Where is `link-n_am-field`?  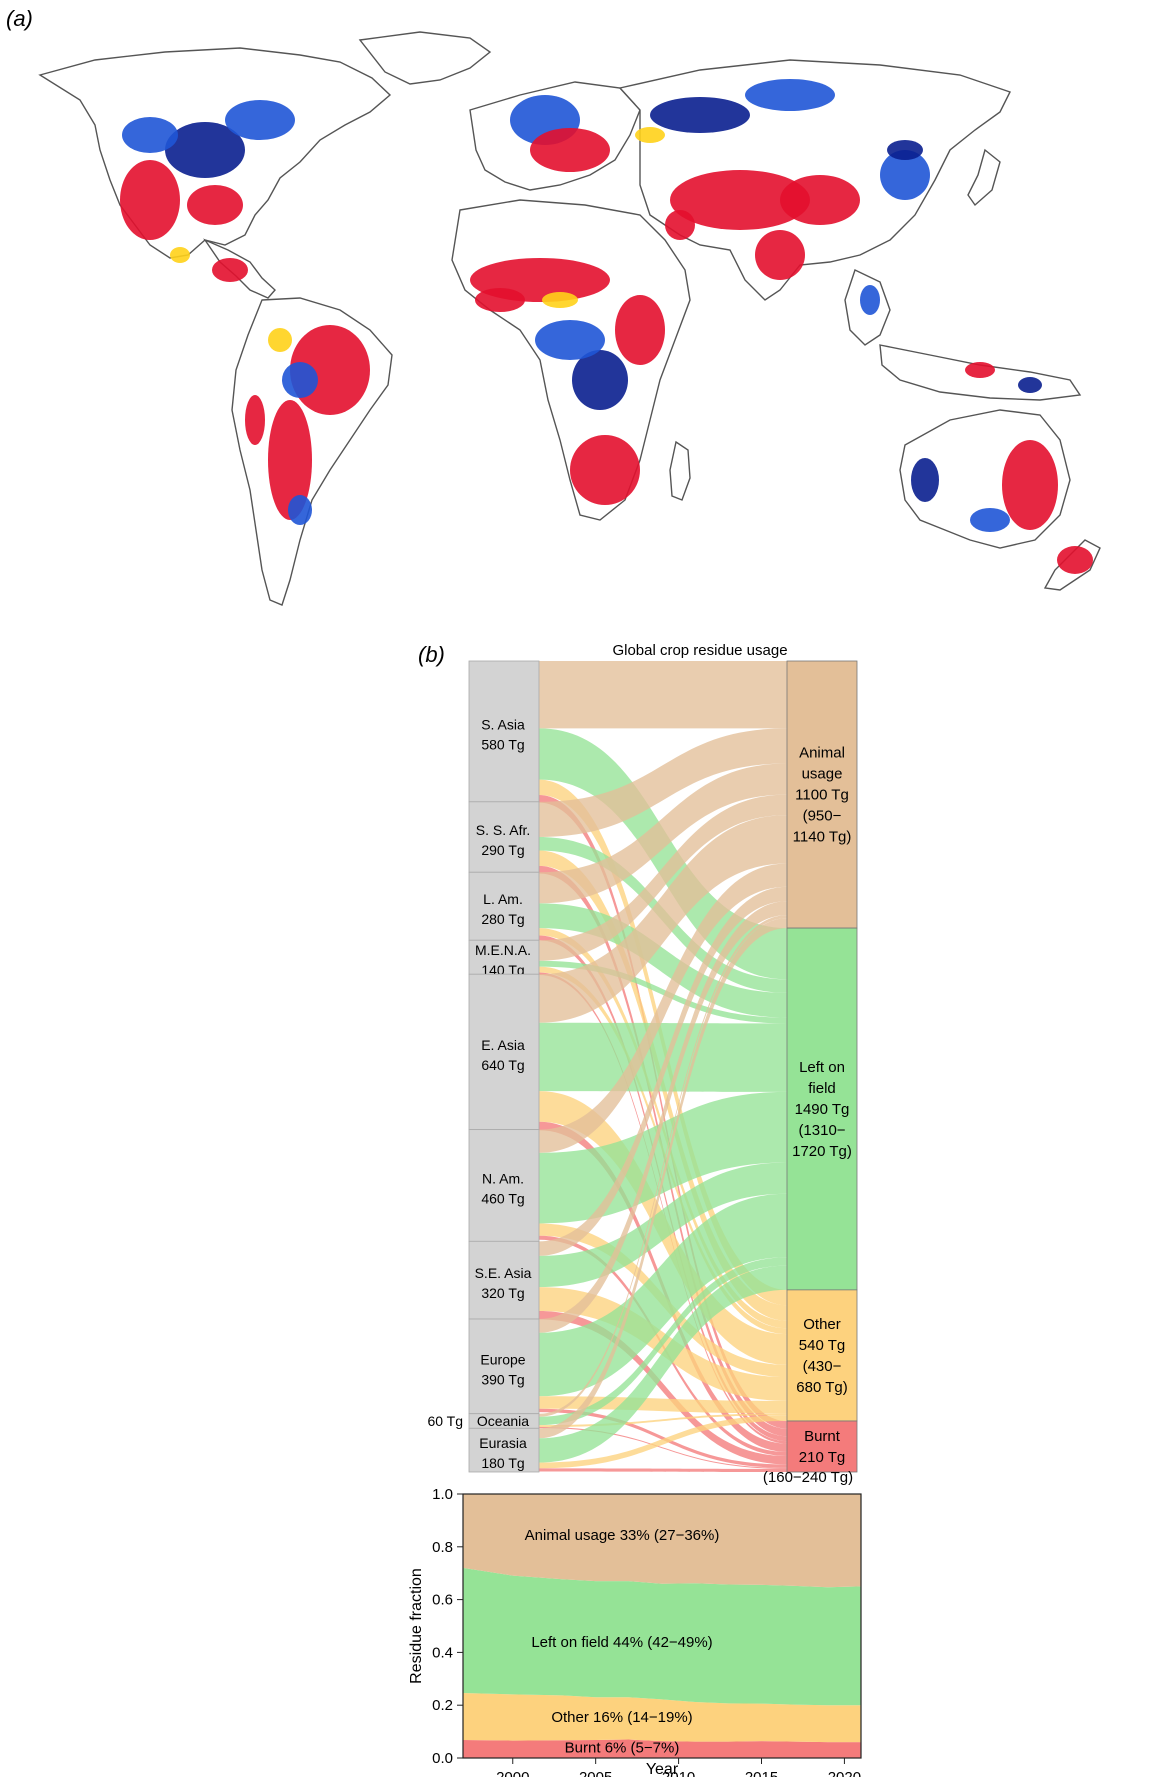 link-n_am-field is located at coordinates (663, 1157).